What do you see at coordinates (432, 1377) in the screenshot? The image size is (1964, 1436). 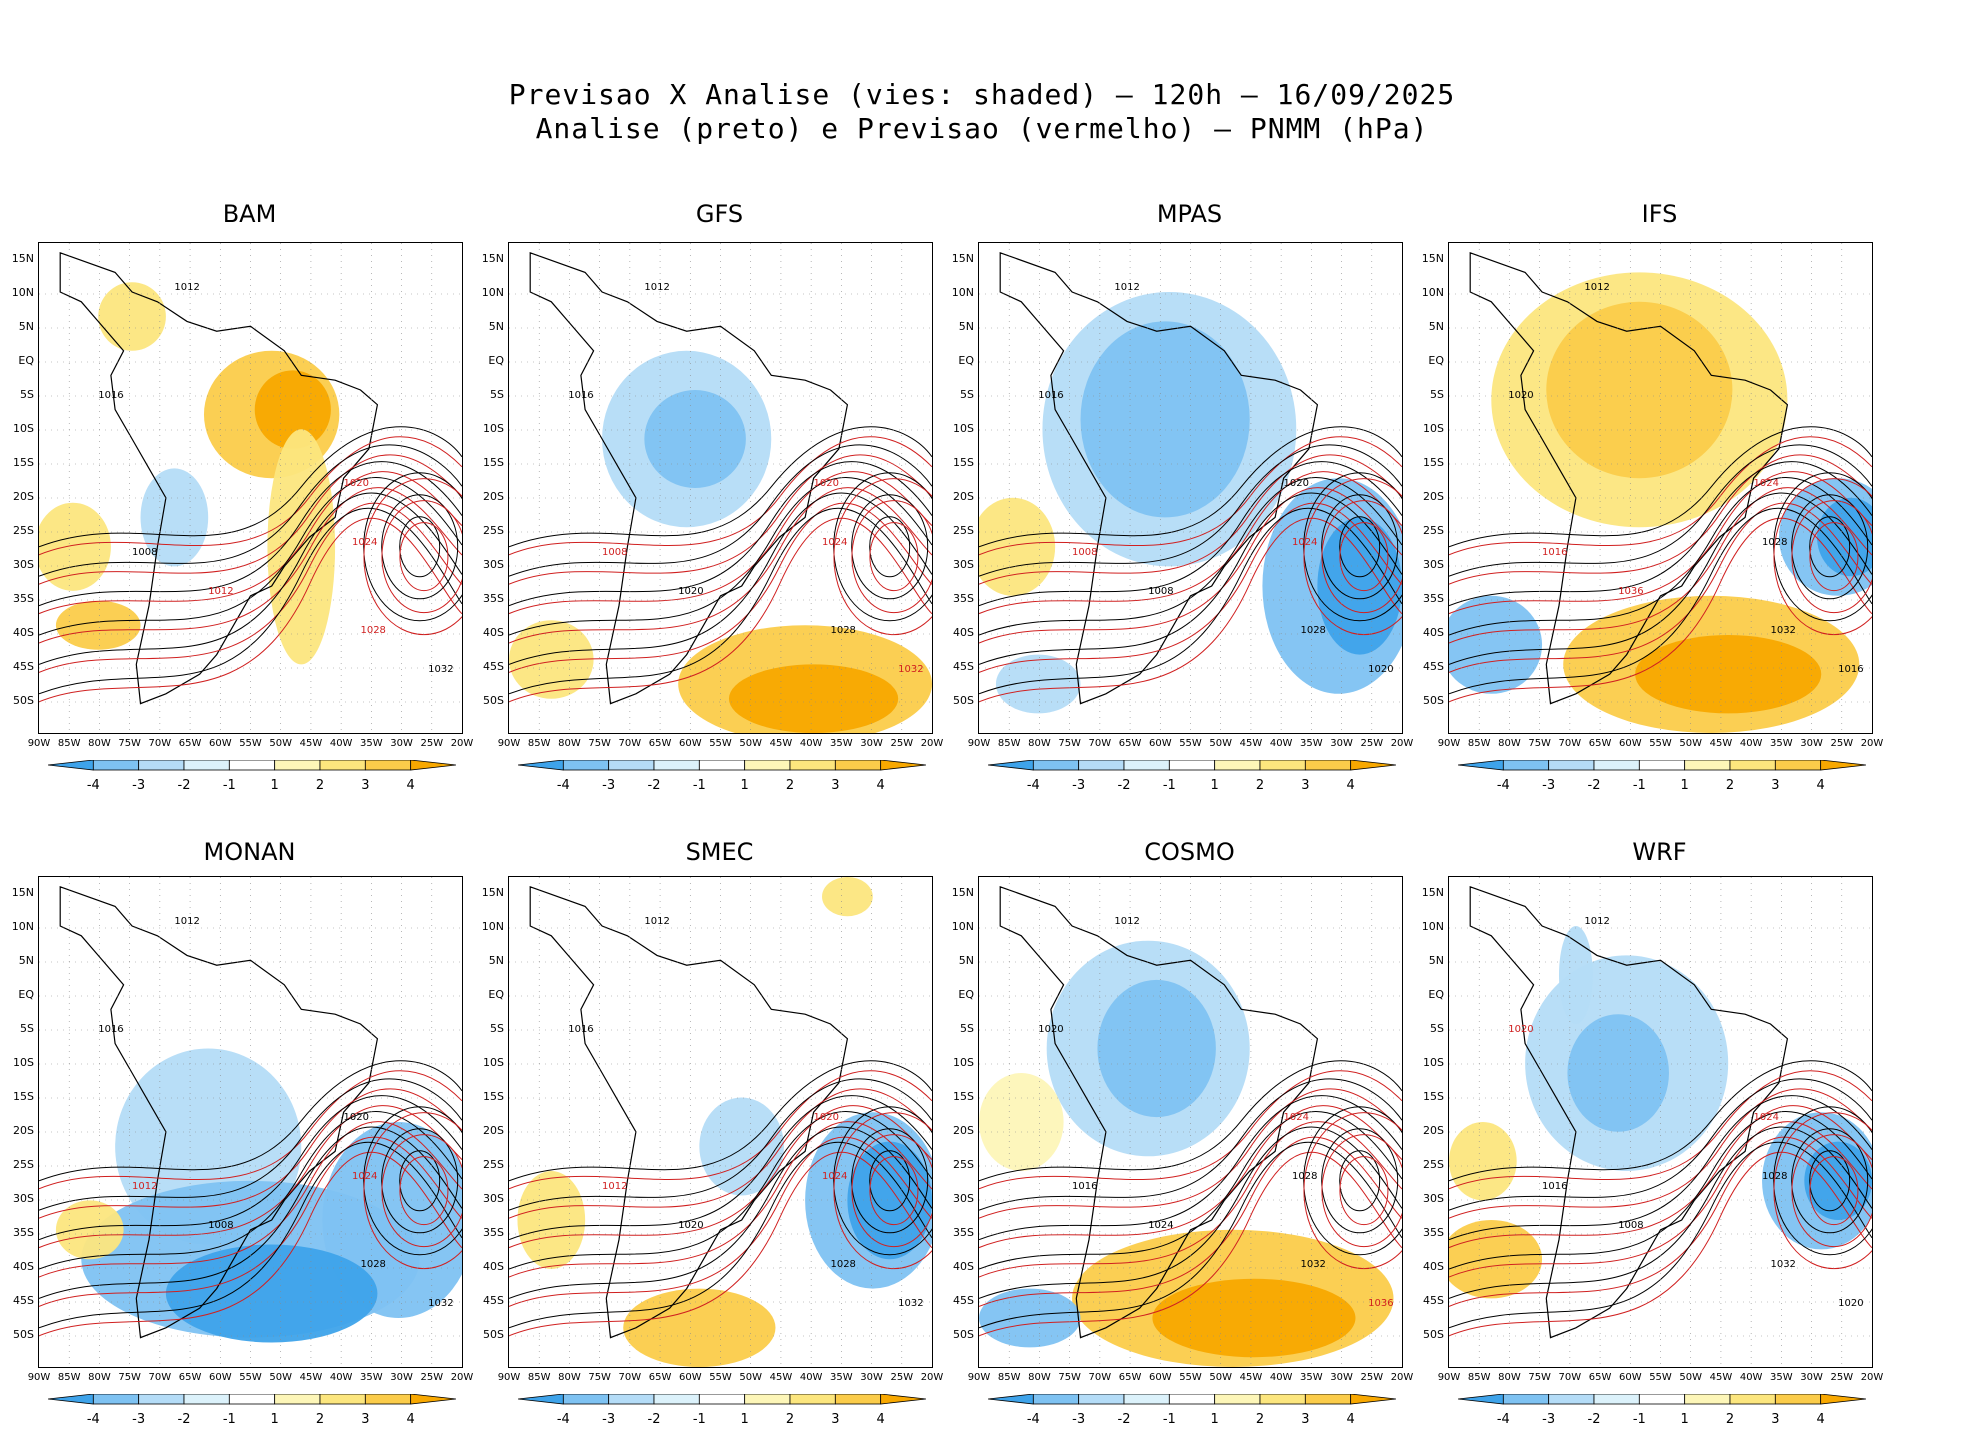 I see `longitude-label: 25W` at bounding box center [432, 1377].